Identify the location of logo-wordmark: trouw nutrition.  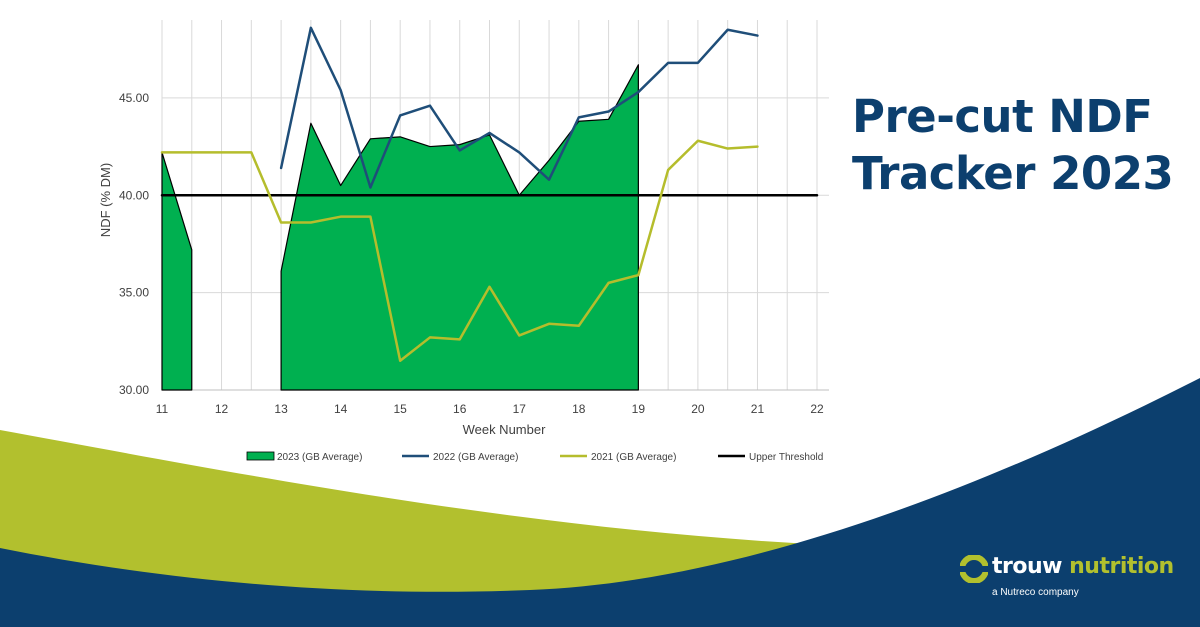
(1083, 566).